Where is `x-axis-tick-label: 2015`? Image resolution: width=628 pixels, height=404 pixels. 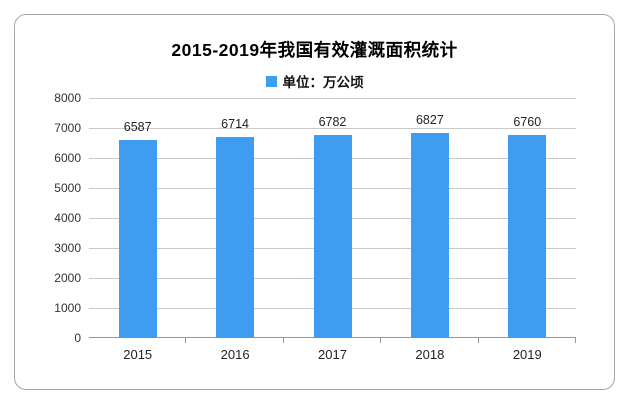 x-axis-tick-label: 2015 is located at coordinates (138, 354).